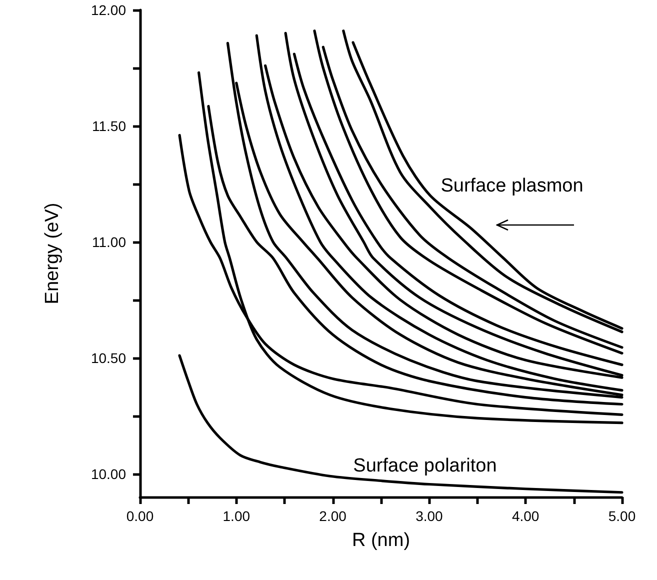  Describe the element at coordinates (109, 126) in the screenshot. I see `y-tick-label: 11.50` at that location.